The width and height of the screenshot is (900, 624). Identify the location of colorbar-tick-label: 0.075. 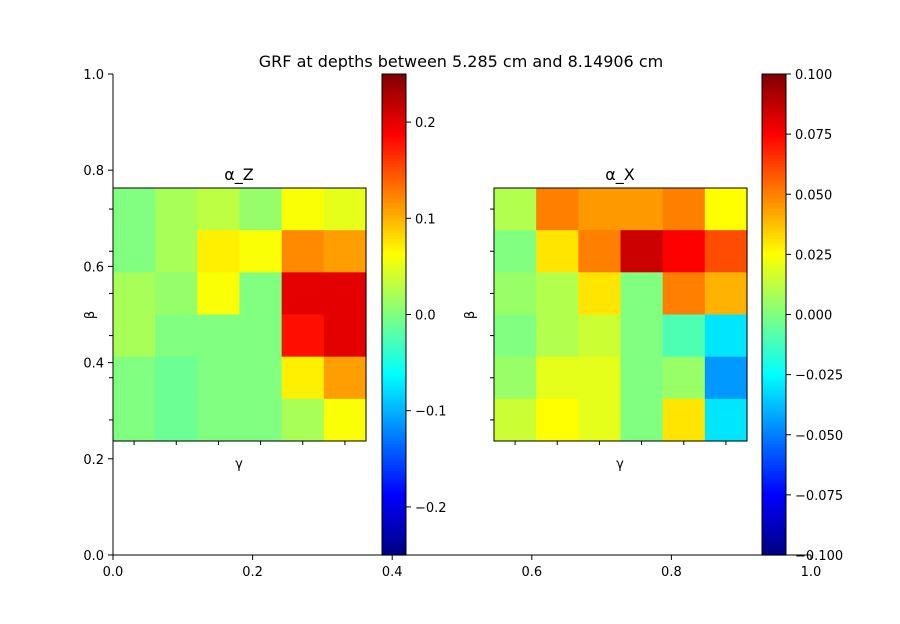
(813, 135).